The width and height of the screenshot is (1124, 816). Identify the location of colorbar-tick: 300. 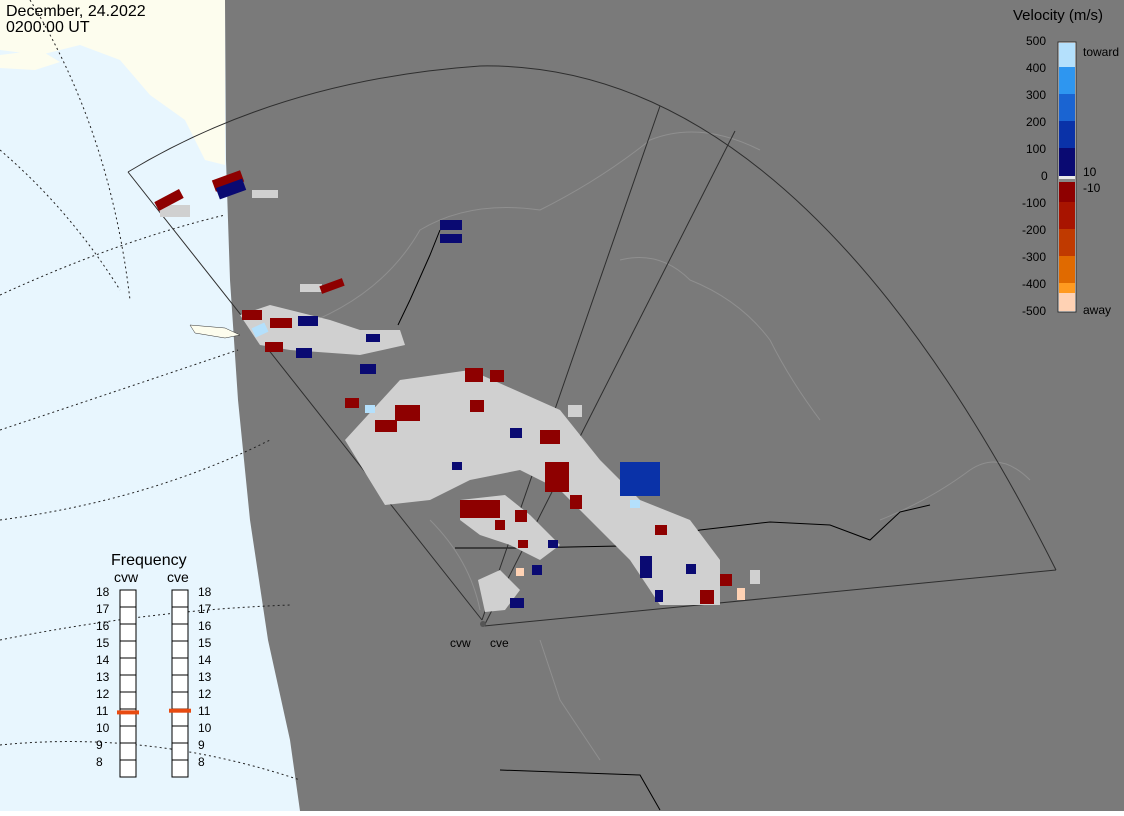
(1036, 95).